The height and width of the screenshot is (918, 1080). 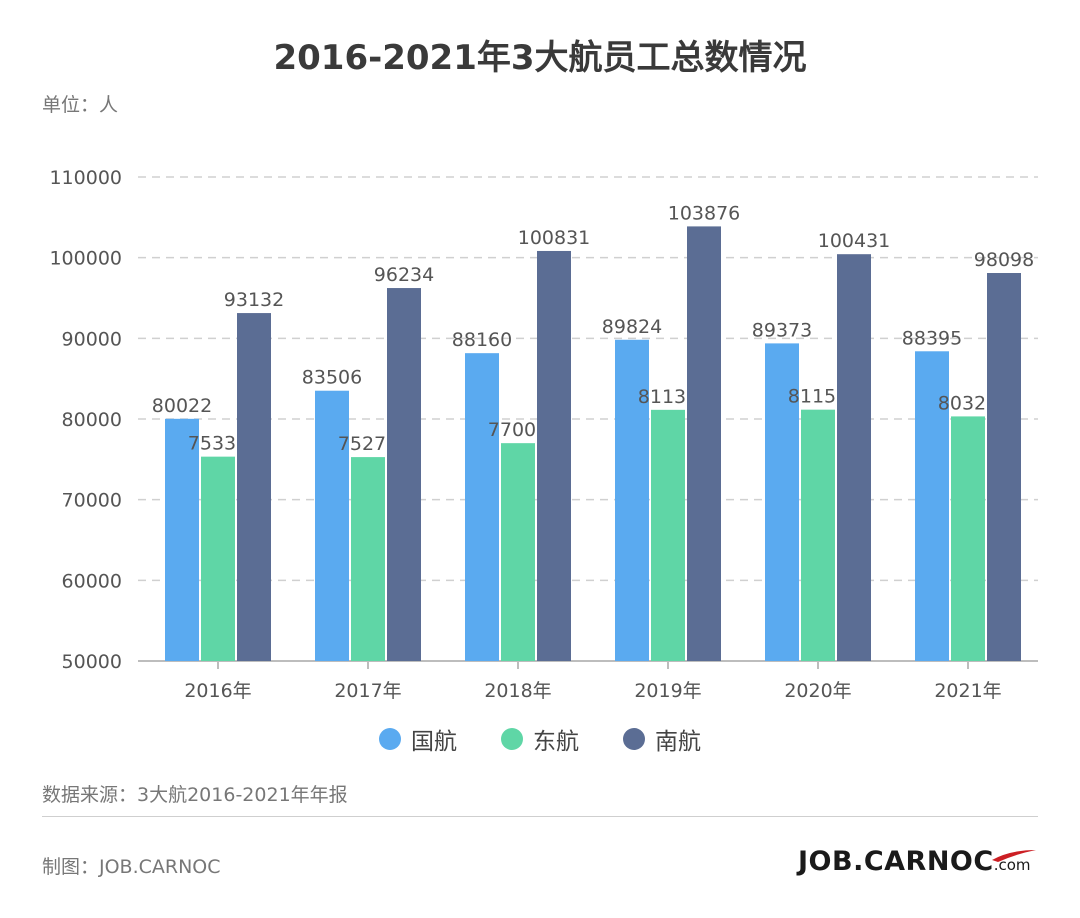 I want to click on x-tick-label: 2020年, so click(x=817, y=690).